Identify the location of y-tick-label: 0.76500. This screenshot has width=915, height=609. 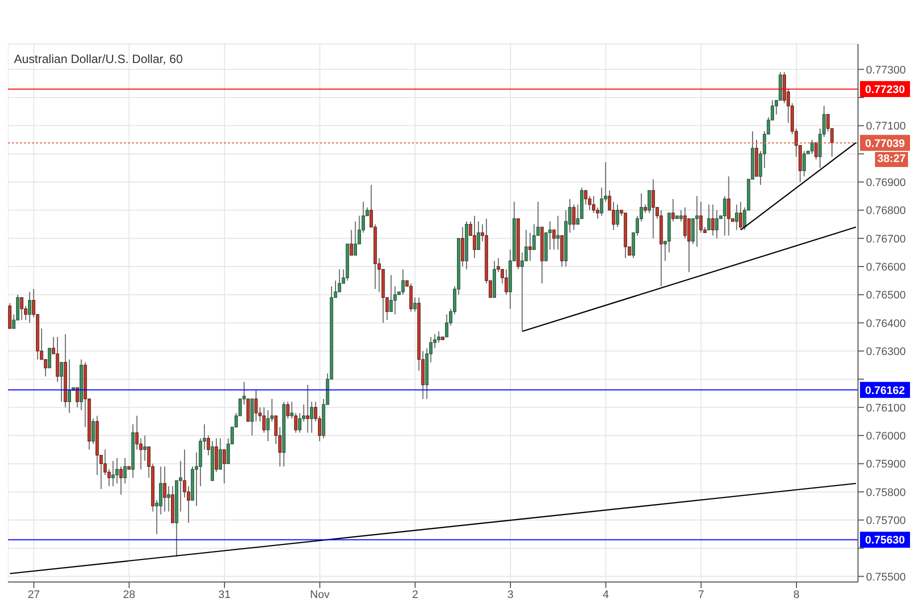
(886, 296).